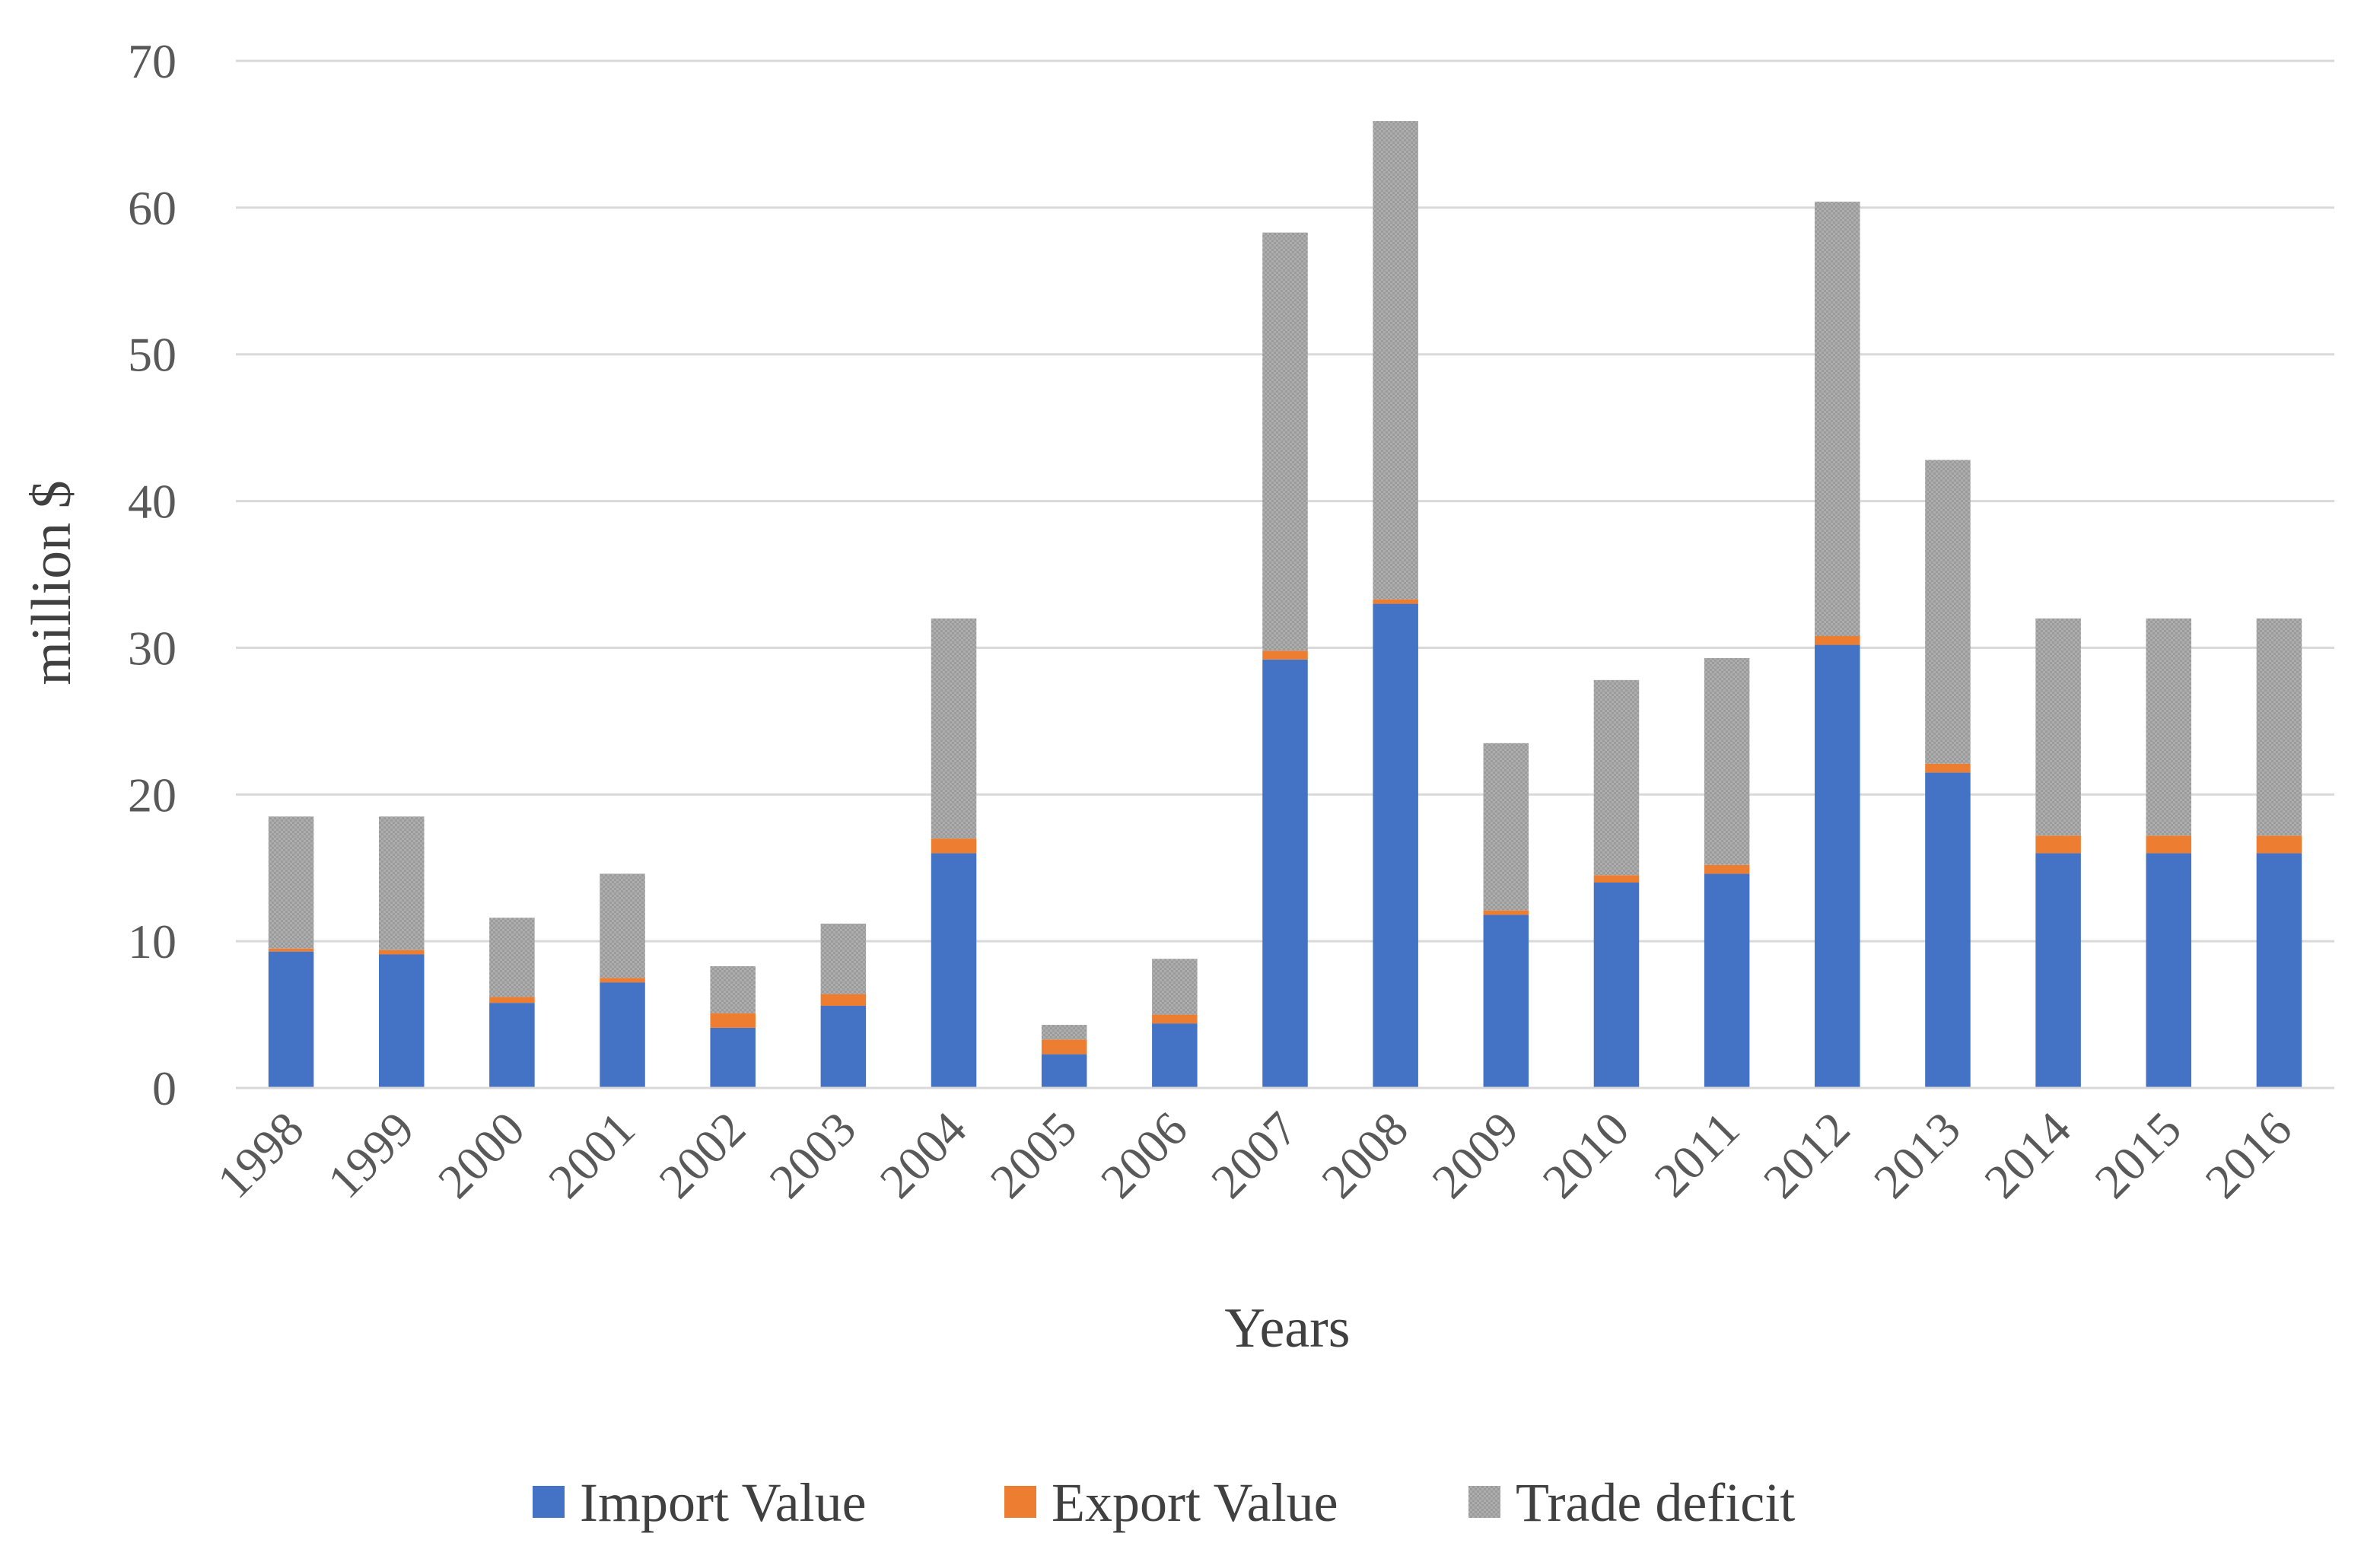  Describe the element at coordinates (1195, 1502) in the screenshot. I see `legend-label: Export Value` at that location.